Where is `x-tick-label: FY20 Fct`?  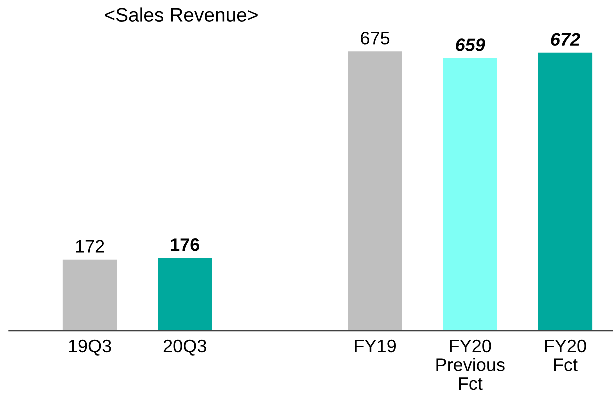
x-tick-label: FY20 Fct is located at coordinates (565, 356).